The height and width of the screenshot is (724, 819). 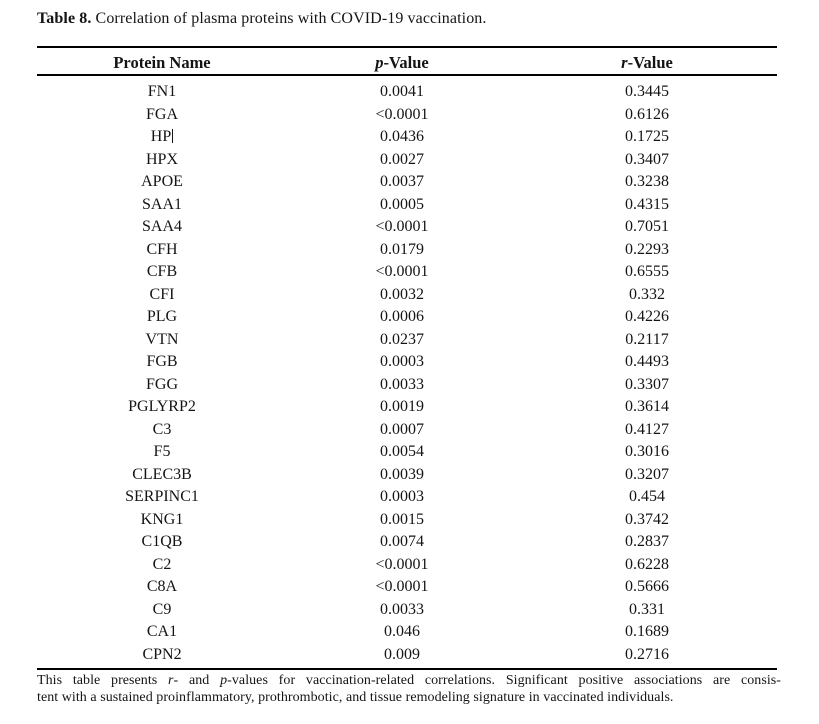 I want to click on protein-name-cell: CA1, so click(x=162, y=632).